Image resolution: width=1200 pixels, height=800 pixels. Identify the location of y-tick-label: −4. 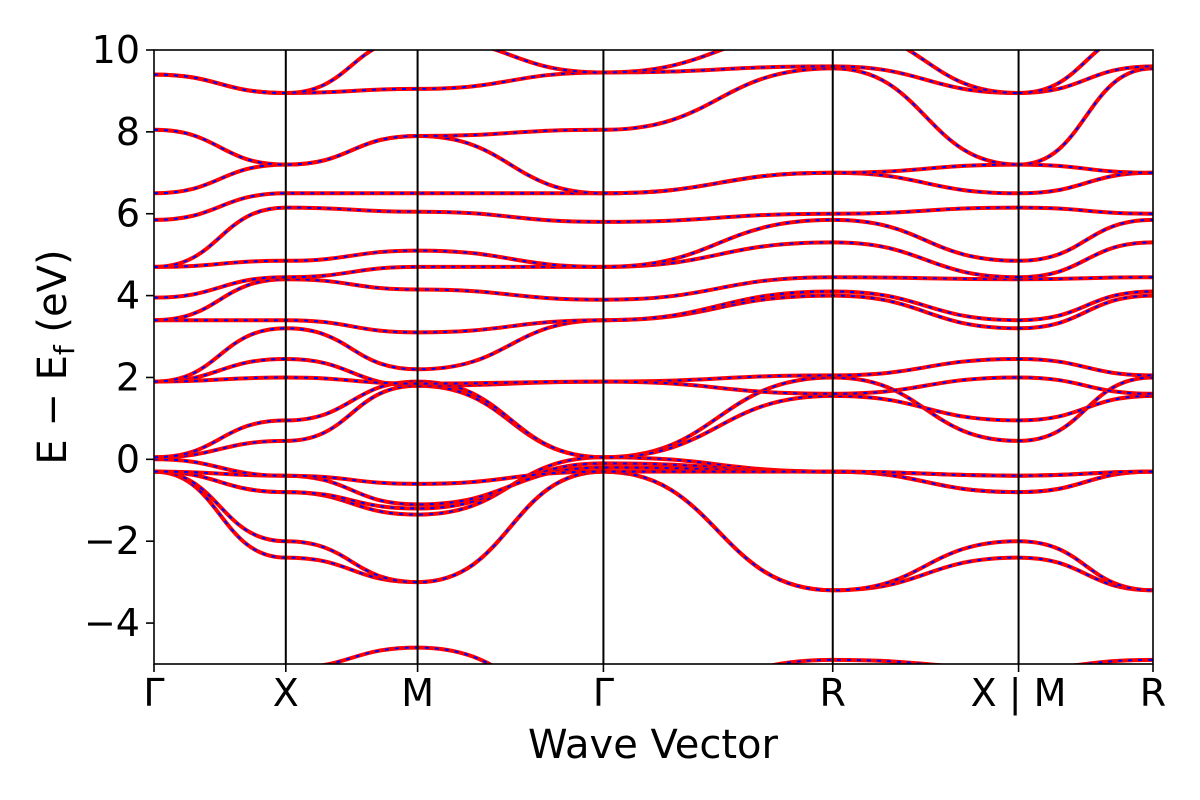
(112, 623).